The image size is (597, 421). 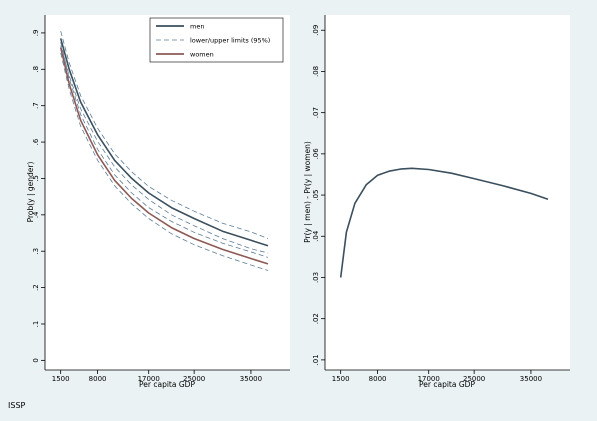 I want to click on y-tick-label: .04, so click(x=316, y=236).